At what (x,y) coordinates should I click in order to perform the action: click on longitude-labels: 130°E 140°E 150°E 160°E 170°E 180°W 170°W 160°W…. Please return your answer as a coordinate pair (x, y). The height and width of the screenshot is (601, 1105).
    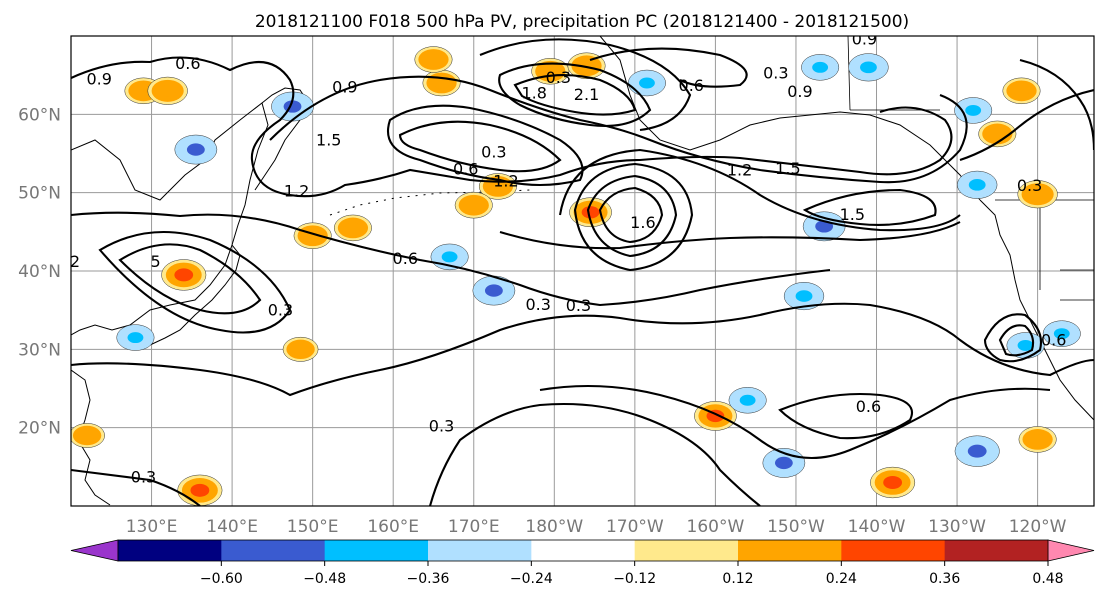
    Looking at the image, I should click on (596, 527).